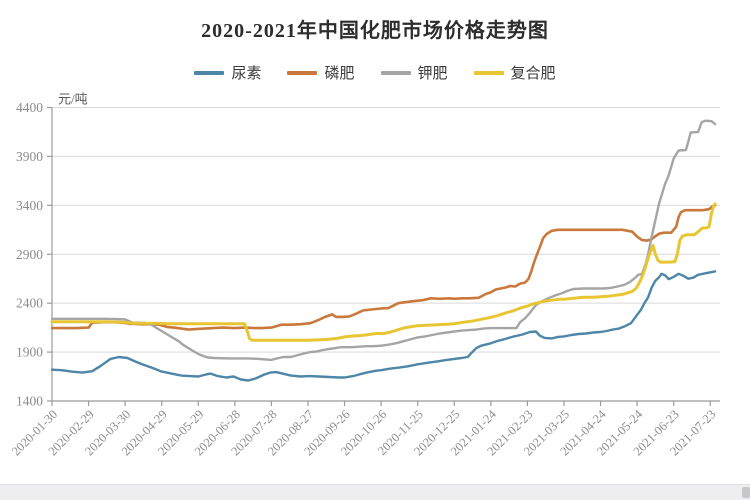  Describe the element at coordinates (533, 74) in the screenshot. I see `legend-label-compound: 复合肥` at that location.